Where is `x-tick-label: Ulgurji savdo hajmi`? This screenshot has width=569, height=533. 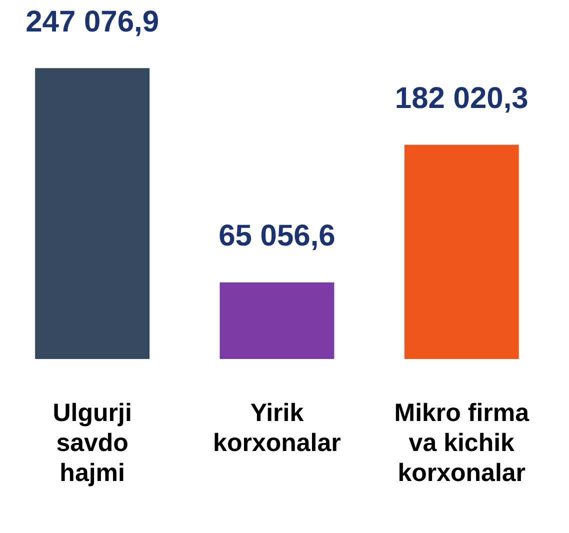
x-tick-label: Ulgurji savdo hajmi is located at coordinates (92, 442).